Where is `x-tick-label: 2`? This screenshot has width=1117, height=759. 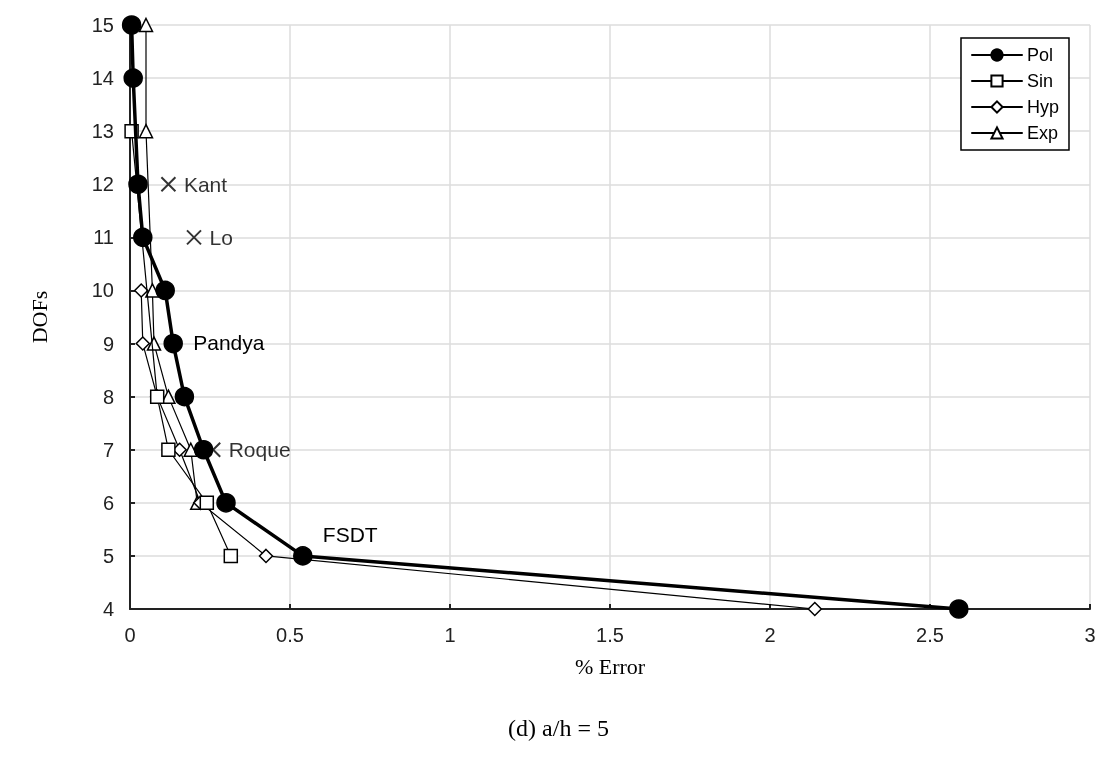
x-tick-label: 2 is located at coordinates (770, 635).